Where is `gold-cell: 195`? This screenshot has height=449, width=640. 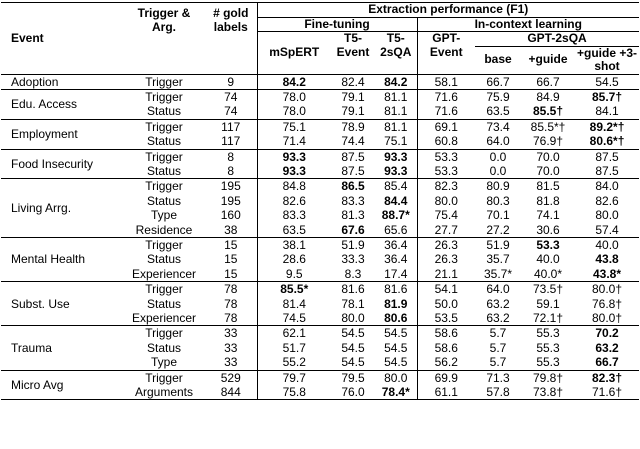
gold-cell: 195 is located at coordinates (230, 200).